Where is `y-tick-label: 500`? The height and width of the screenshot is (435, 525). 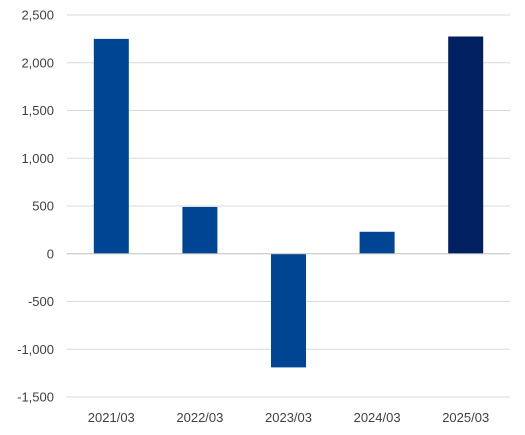
y-tick-label: 500 is located at coordinates (43, 206).